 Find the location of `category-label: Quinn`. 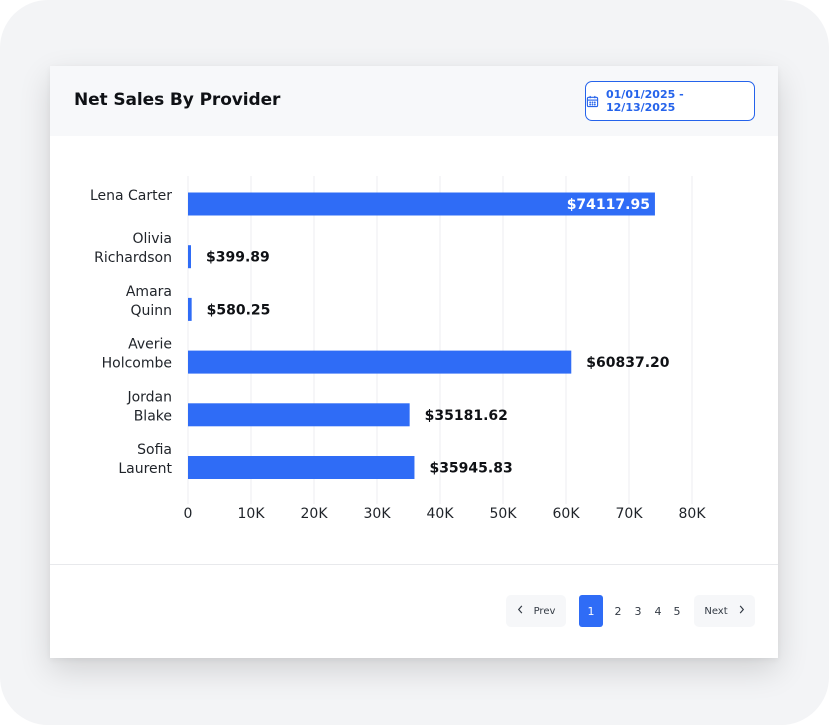

category-label: Quinn is located at coordinates (151, 311).